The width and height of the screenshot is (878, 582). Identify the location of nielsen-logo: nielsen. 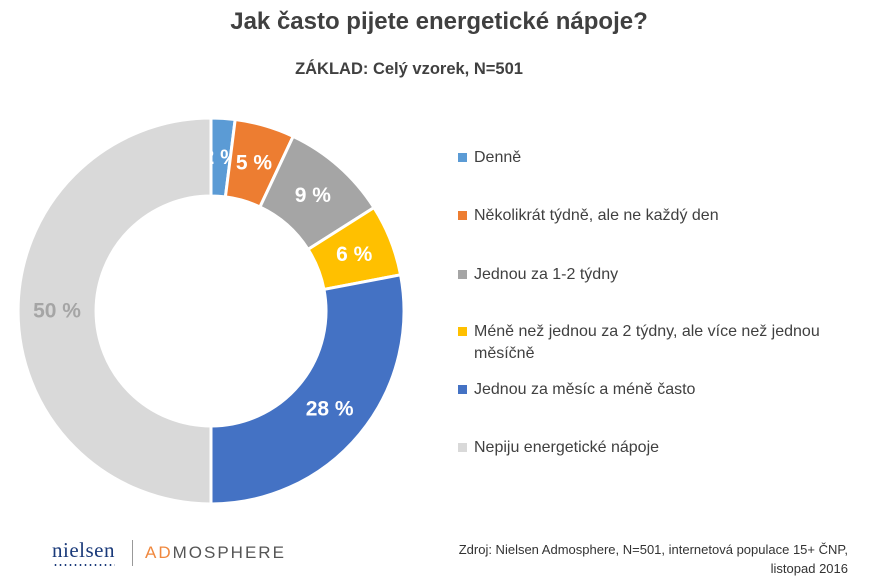
(83, 550).